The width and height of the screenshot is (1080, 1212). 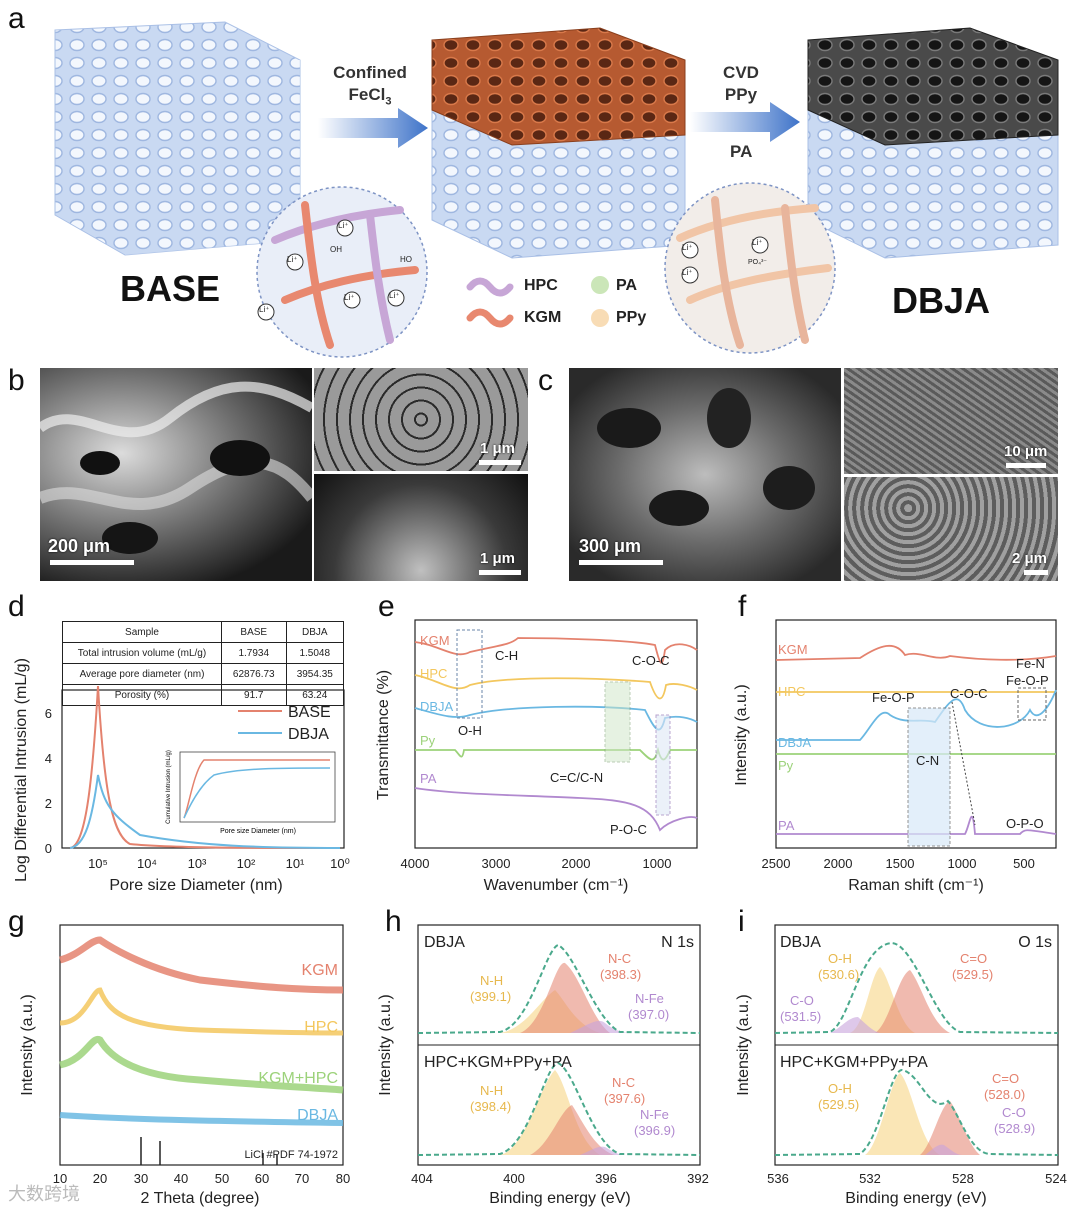 What do you see at coordinates (941, 300) in the screenshot?
I see `dbja-title: DBJA` at bounding box center [941, 300].